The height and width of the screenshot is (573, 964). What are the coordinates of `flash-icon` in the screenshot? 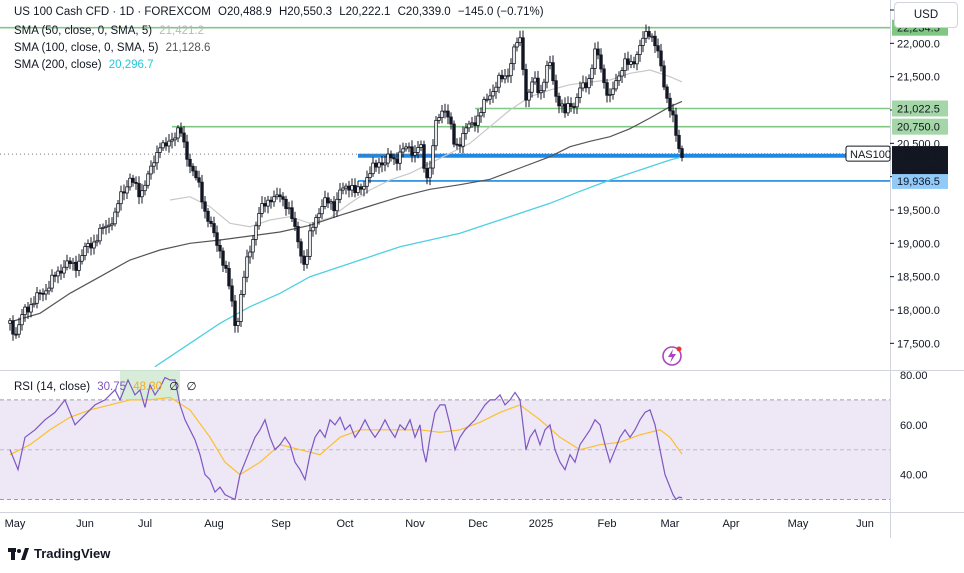 It's located at (672, 356).